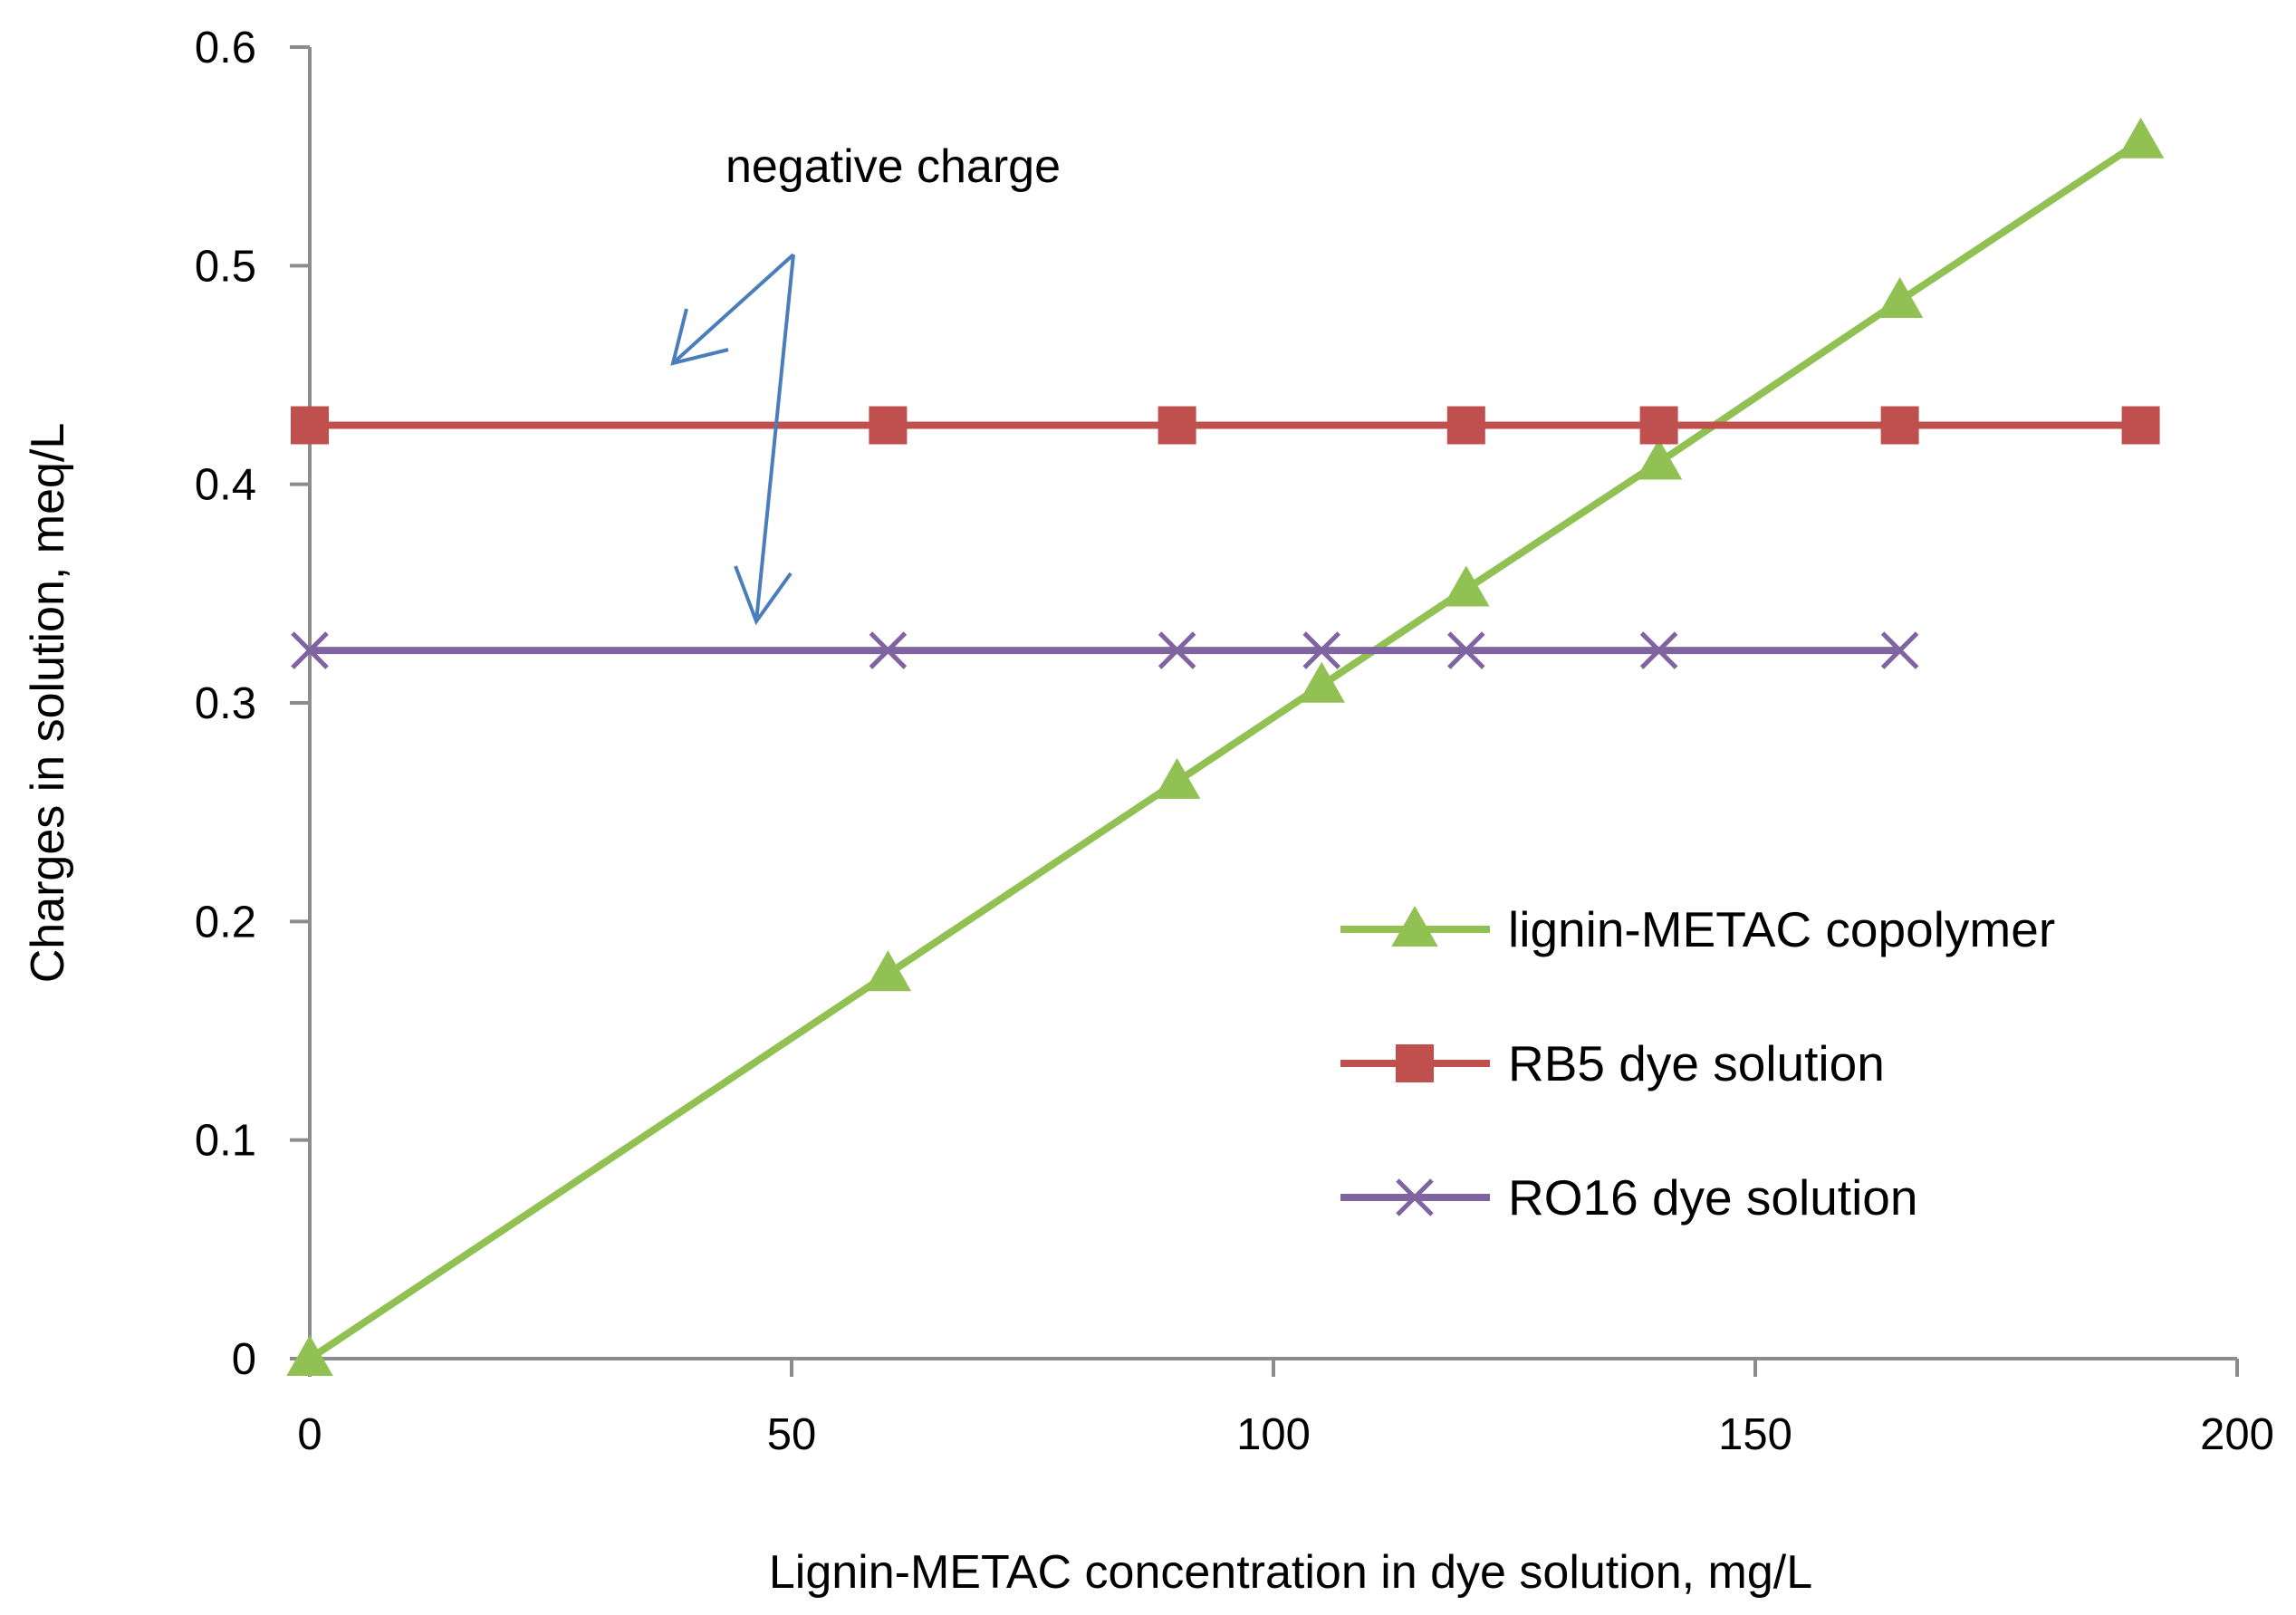  I want to click on legend-item: RB5 dye solution, so click(1612, 1063).